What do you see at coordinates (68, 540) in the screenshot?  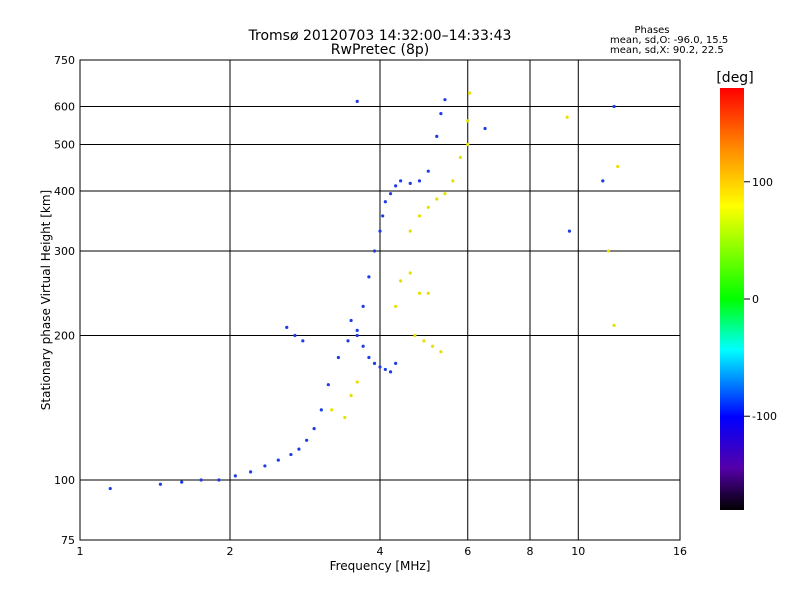 I see `y-tick-label: 75` at bounding box center [68, 540].